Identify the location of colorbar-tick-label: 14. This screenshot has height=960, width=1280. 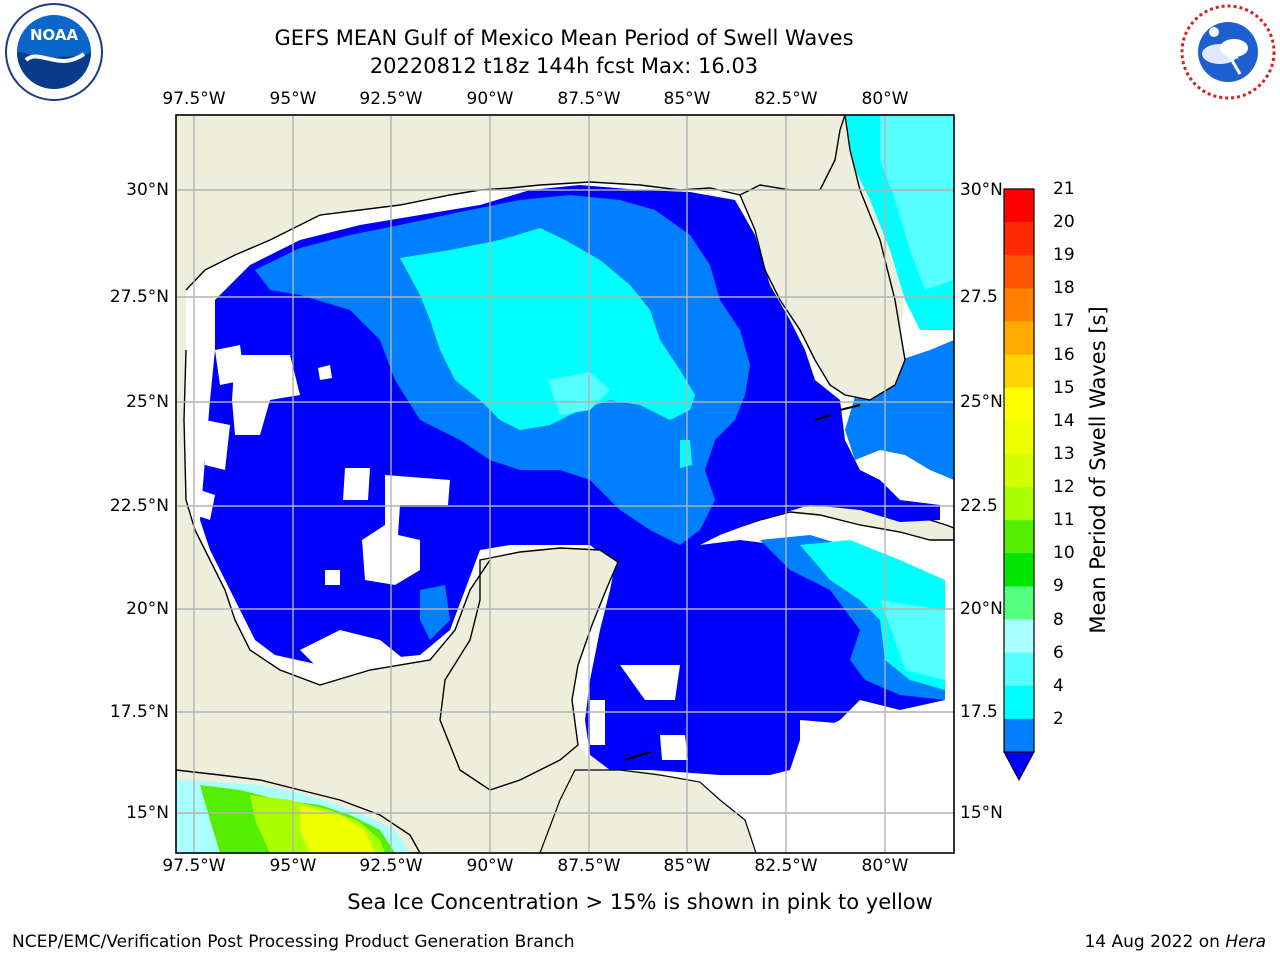
(1064, 420).